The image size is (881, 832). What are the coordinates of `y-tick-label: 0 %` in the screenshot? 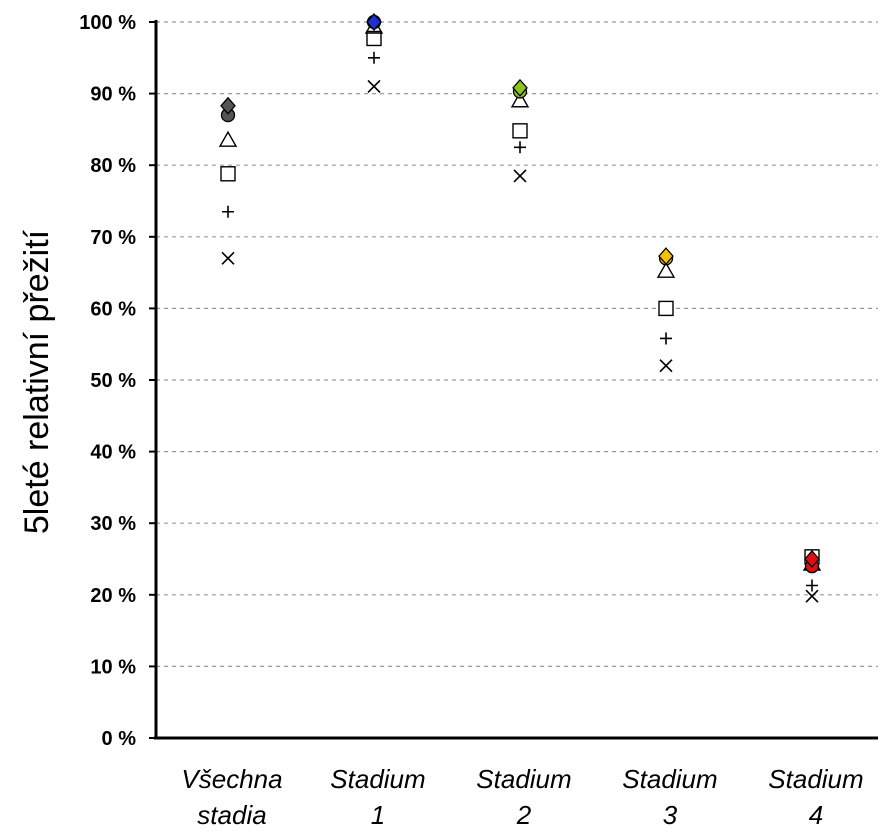 It's located at (119, 739).